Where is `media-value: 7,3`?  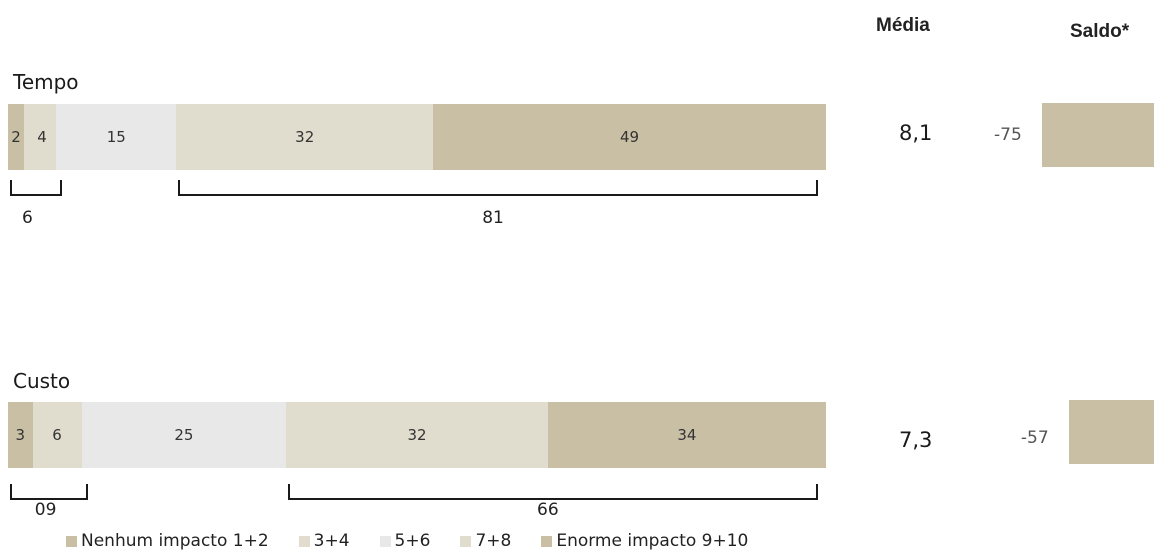
media-value: 7,3 is located at coordinates (916, 440).